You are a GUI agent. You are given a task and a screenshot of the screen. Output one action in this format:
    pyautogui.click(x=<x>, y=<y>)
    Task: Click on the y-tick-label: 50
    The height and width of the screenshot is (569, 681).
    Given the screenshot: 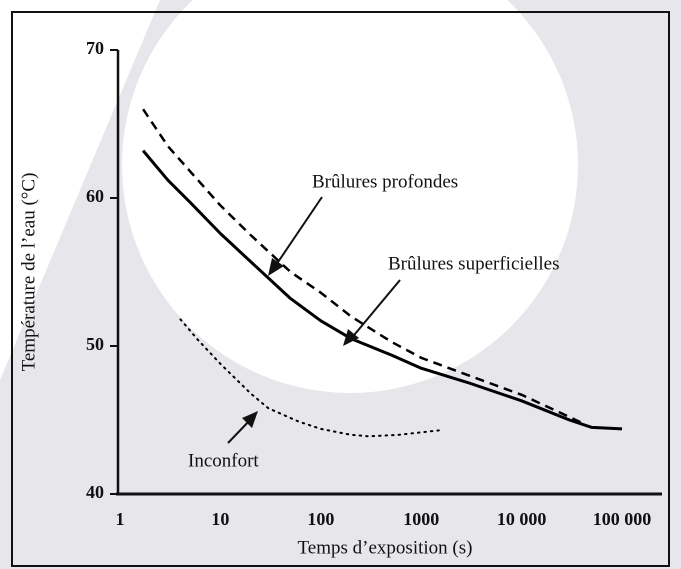 What is the action you would take?
    pyautogui.click(x=95, y=344)
    